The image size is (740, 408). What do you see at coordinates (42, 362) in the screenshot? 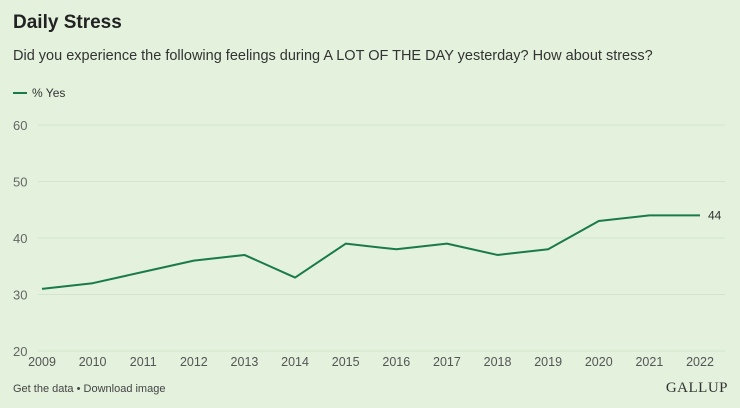
I see `x-tick-label: 2009` at bounding box center [42, 362].